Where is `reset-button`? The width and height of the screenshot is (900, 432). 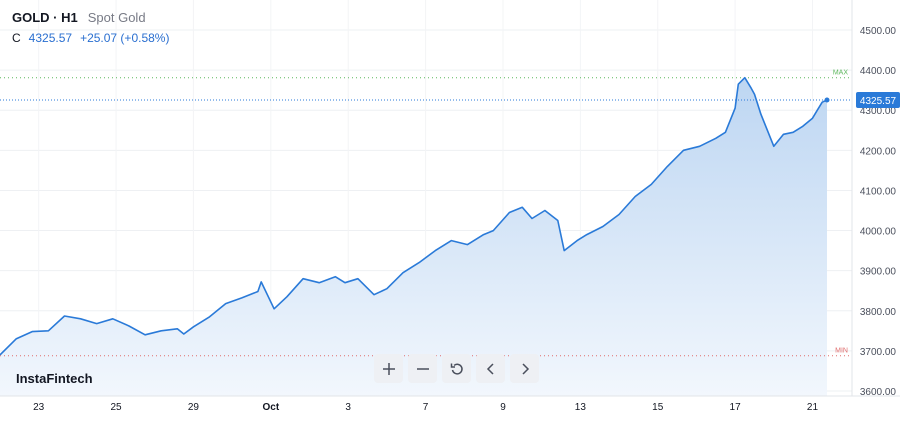 reset-button is located at coordinates (456, 368).